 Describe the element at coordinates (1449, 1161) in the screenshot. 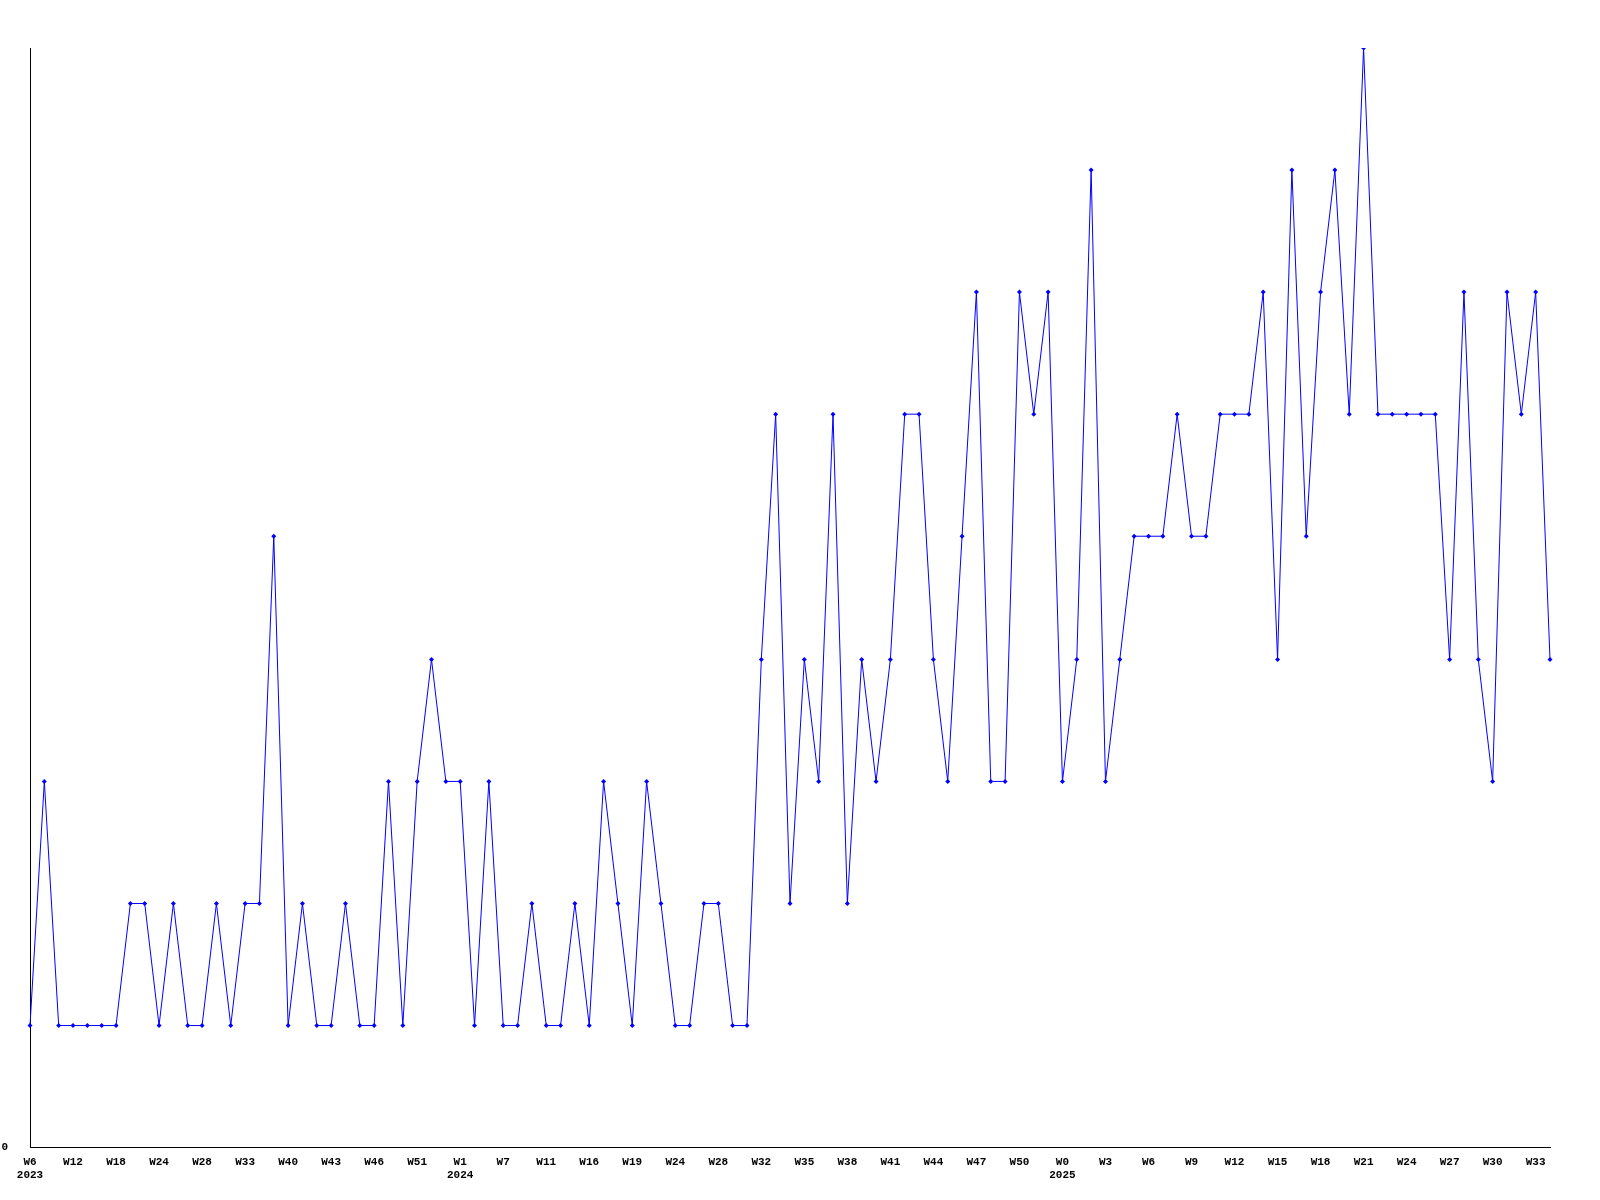

I see `x-tick-label: W27` at that location.